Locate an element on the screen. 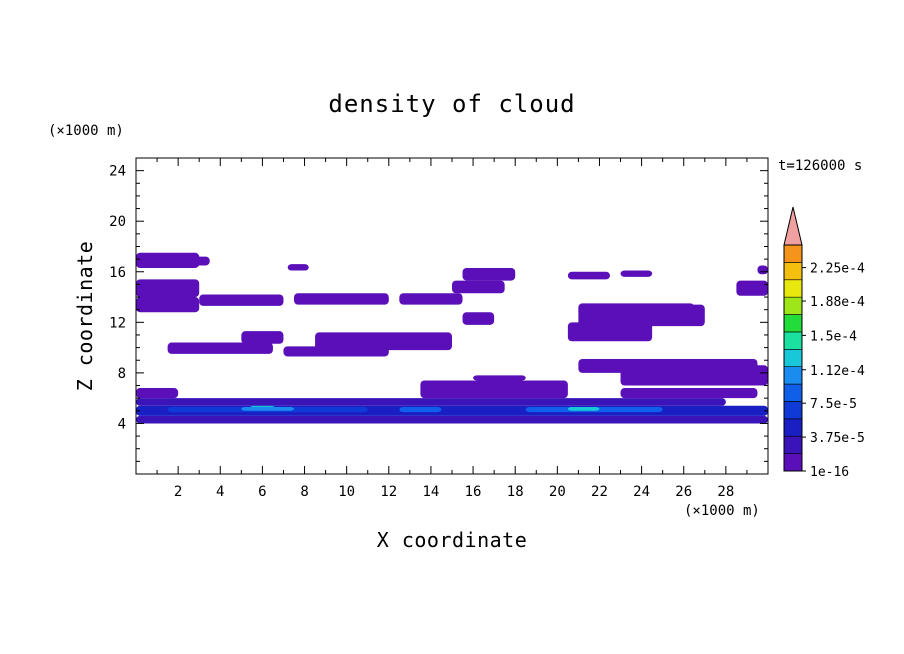 The width and height of the screenshot is (904, 654). time-label: t=126000 s is located at coordinates (820, 166).